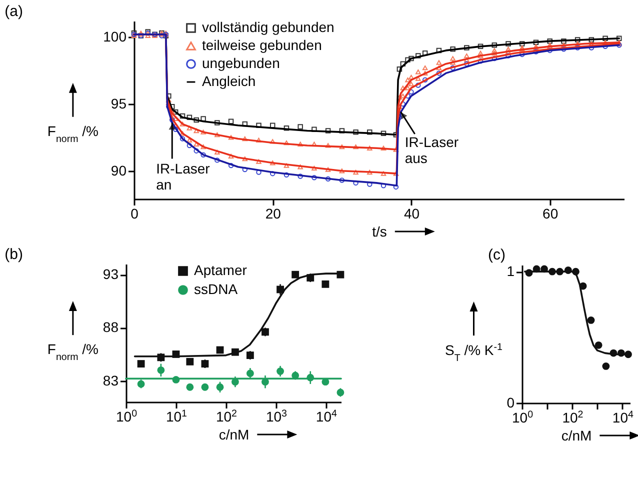 This screenshot has width=638, height=486. I want to click on y-tick-label: 93, so click(110, 274).